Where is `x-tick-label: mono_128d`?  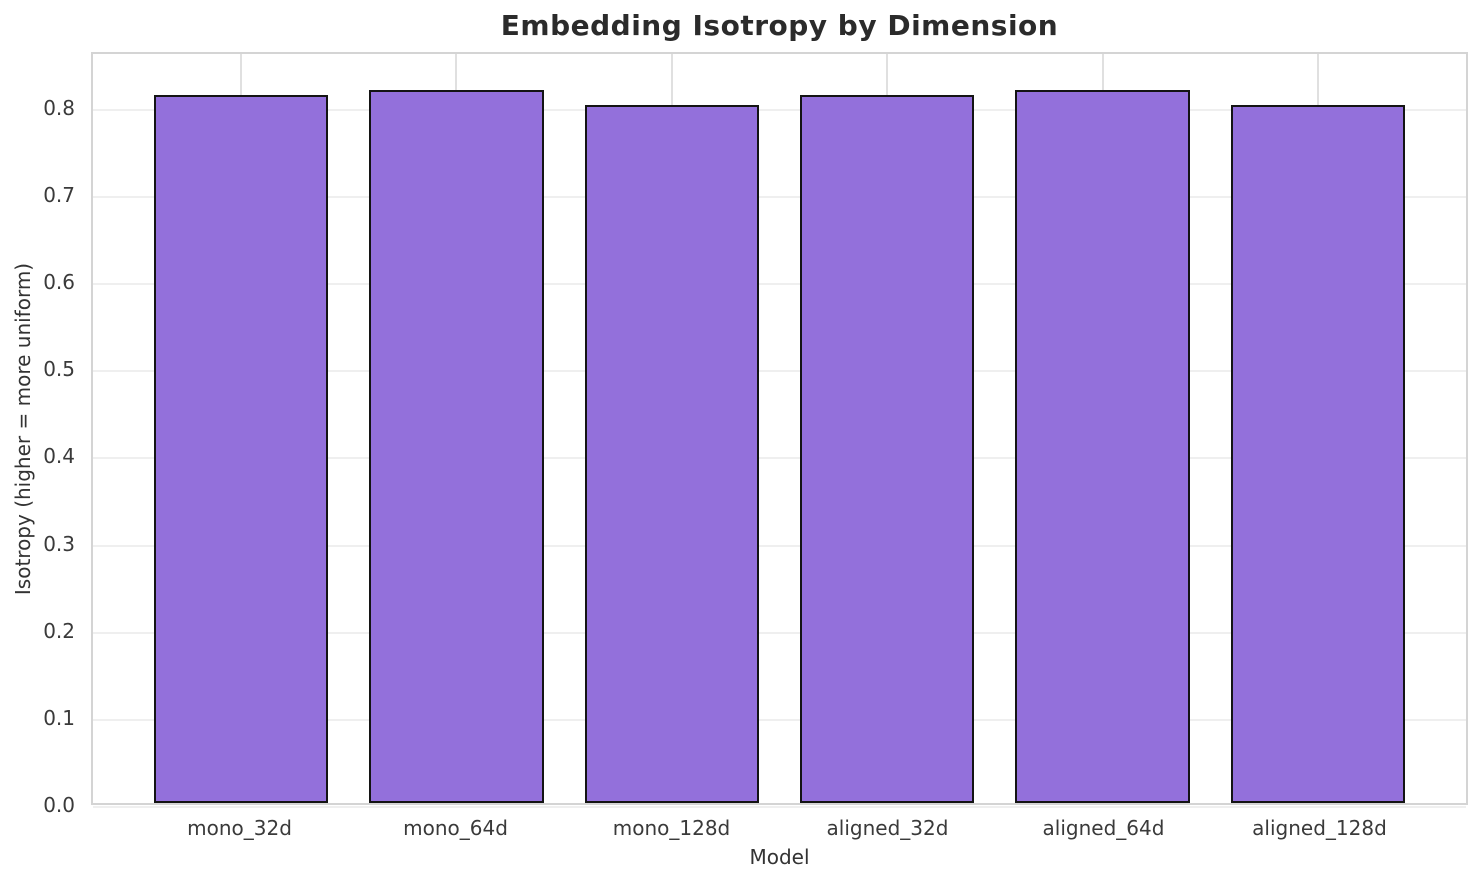 x-tick-label: mono_128d is located at coordinates (671, 828).